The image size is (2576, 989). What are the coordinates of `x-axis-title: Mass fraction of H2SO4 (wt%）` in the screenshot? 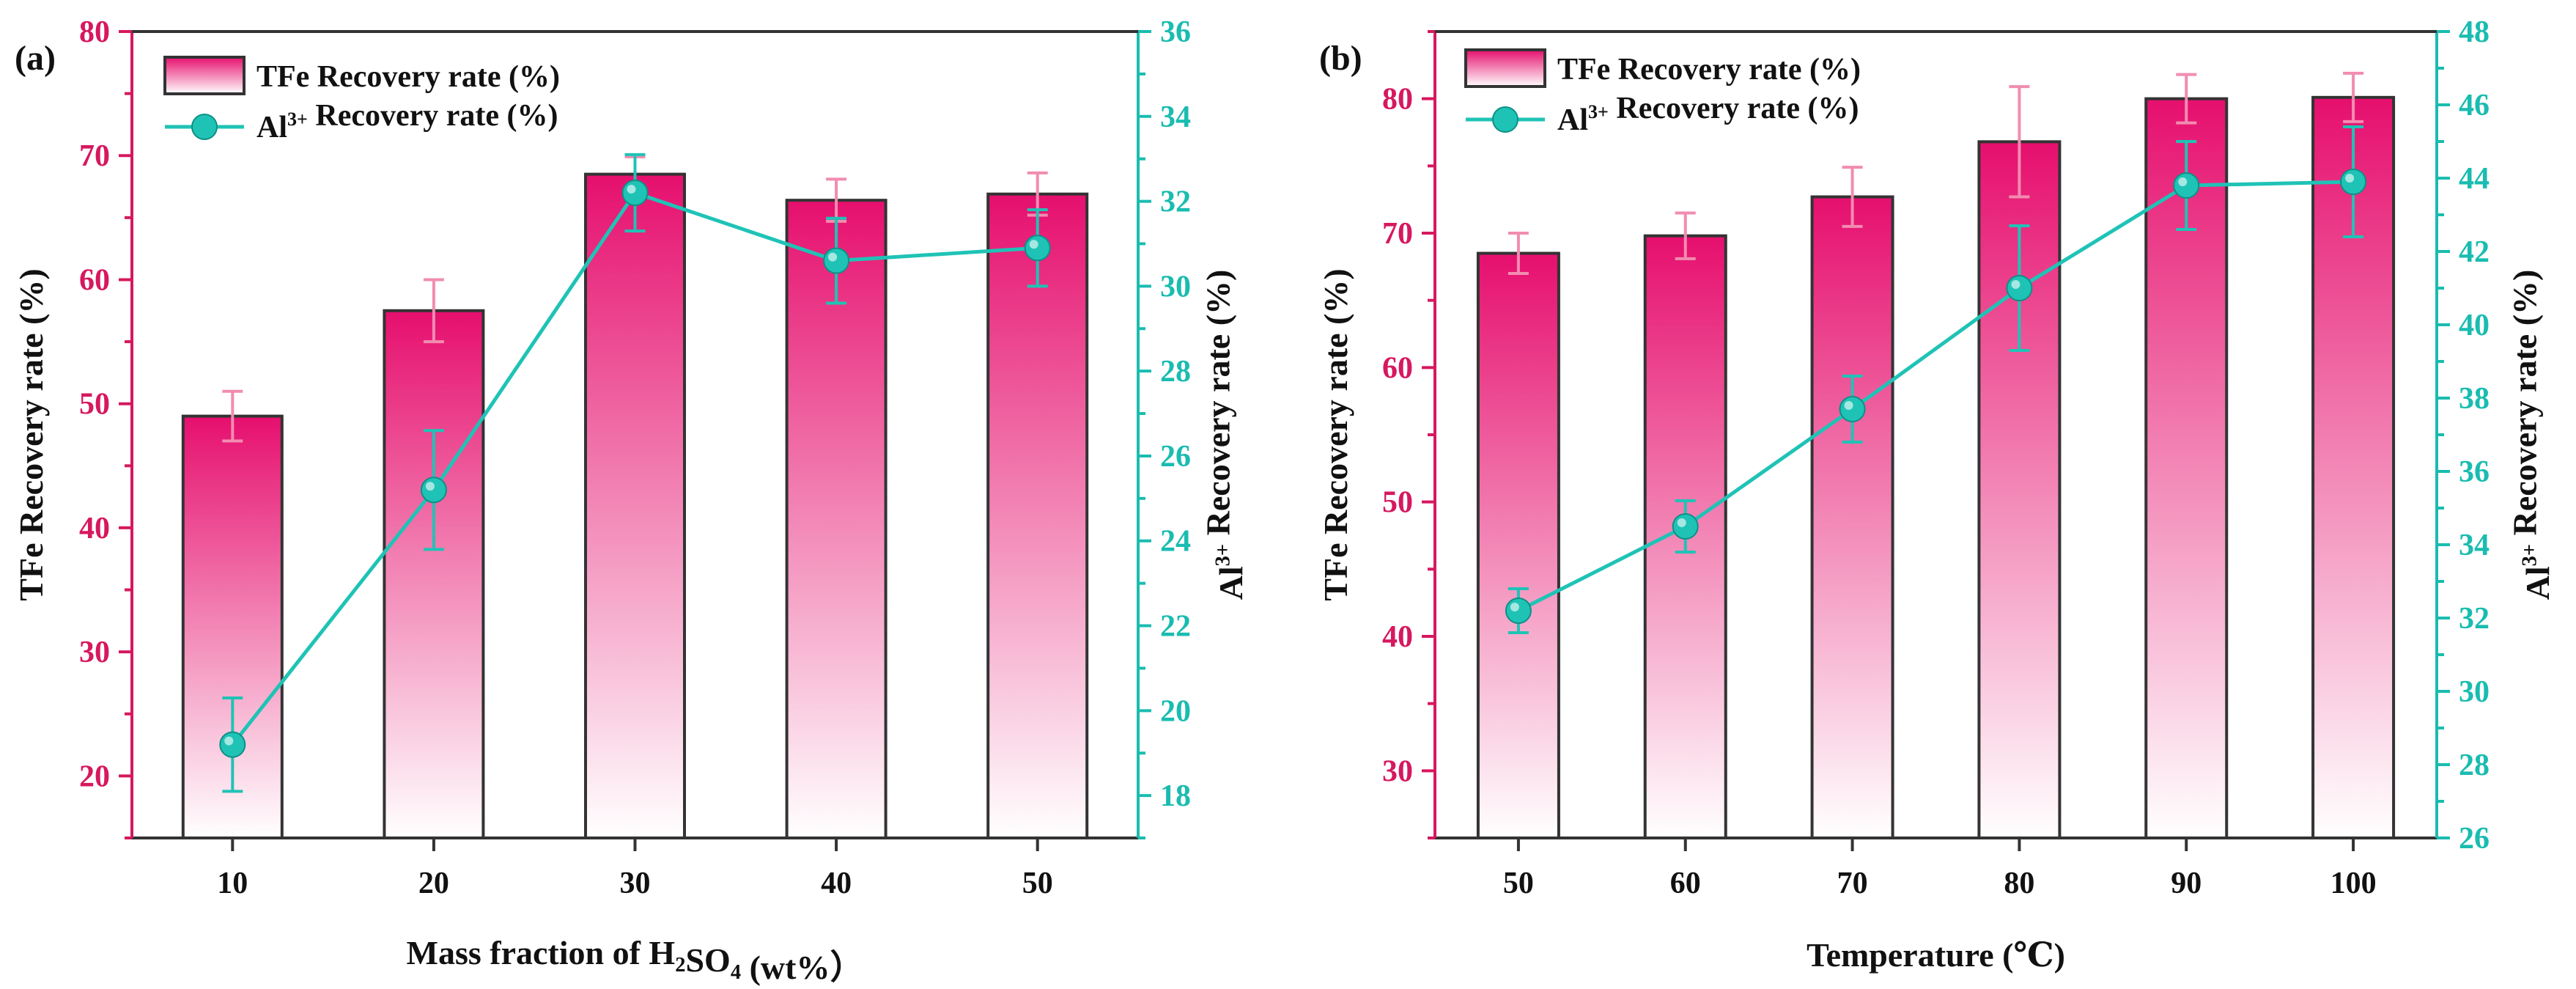 It's located at (635, 960).